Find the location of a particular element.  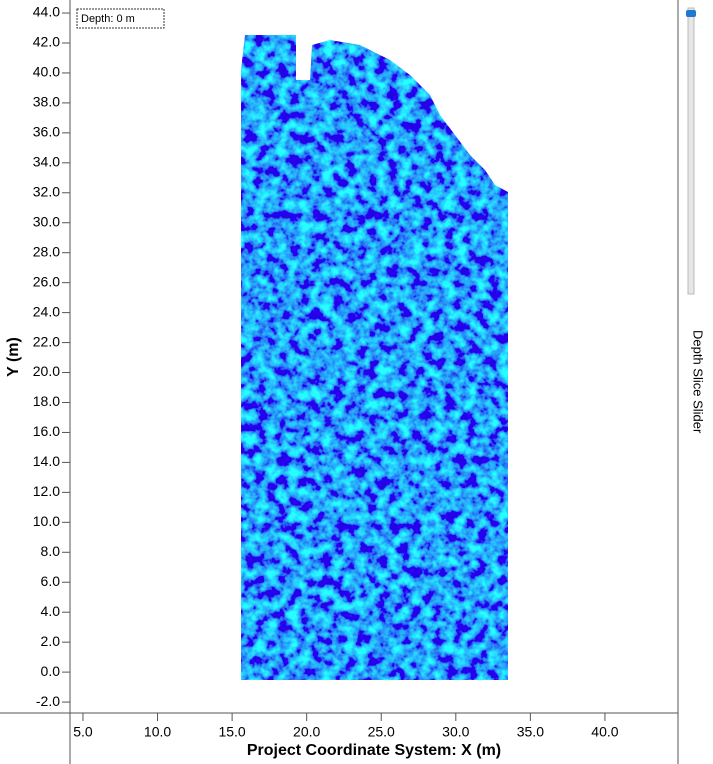

y-tick-label: 32.0 is located at coordinates (46, 191).